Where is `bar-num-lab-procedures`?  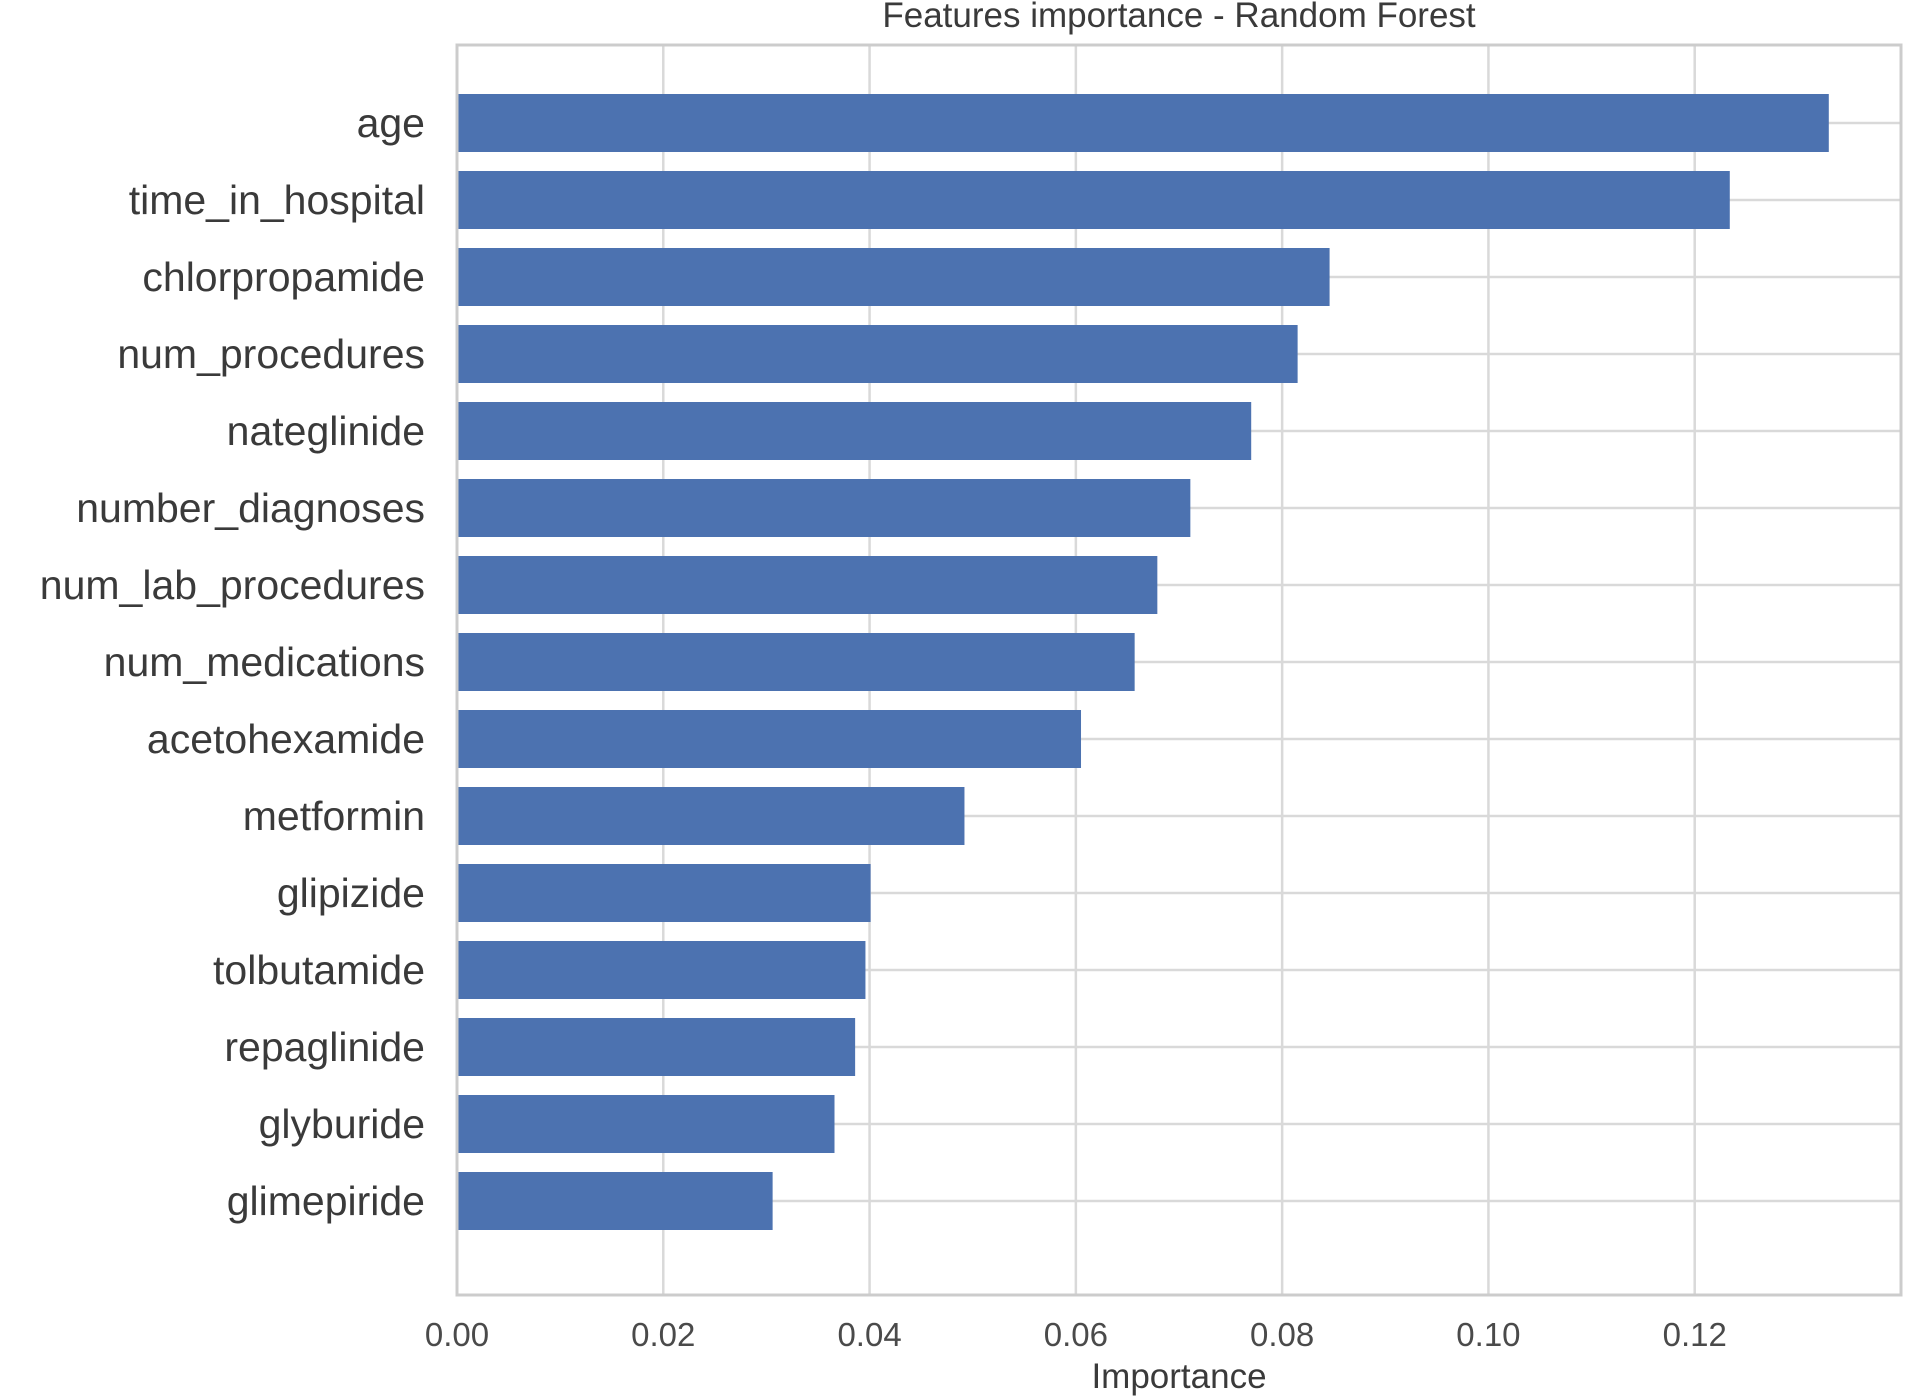 bar-num-lab-procedures is located at coordinates (807, 585).